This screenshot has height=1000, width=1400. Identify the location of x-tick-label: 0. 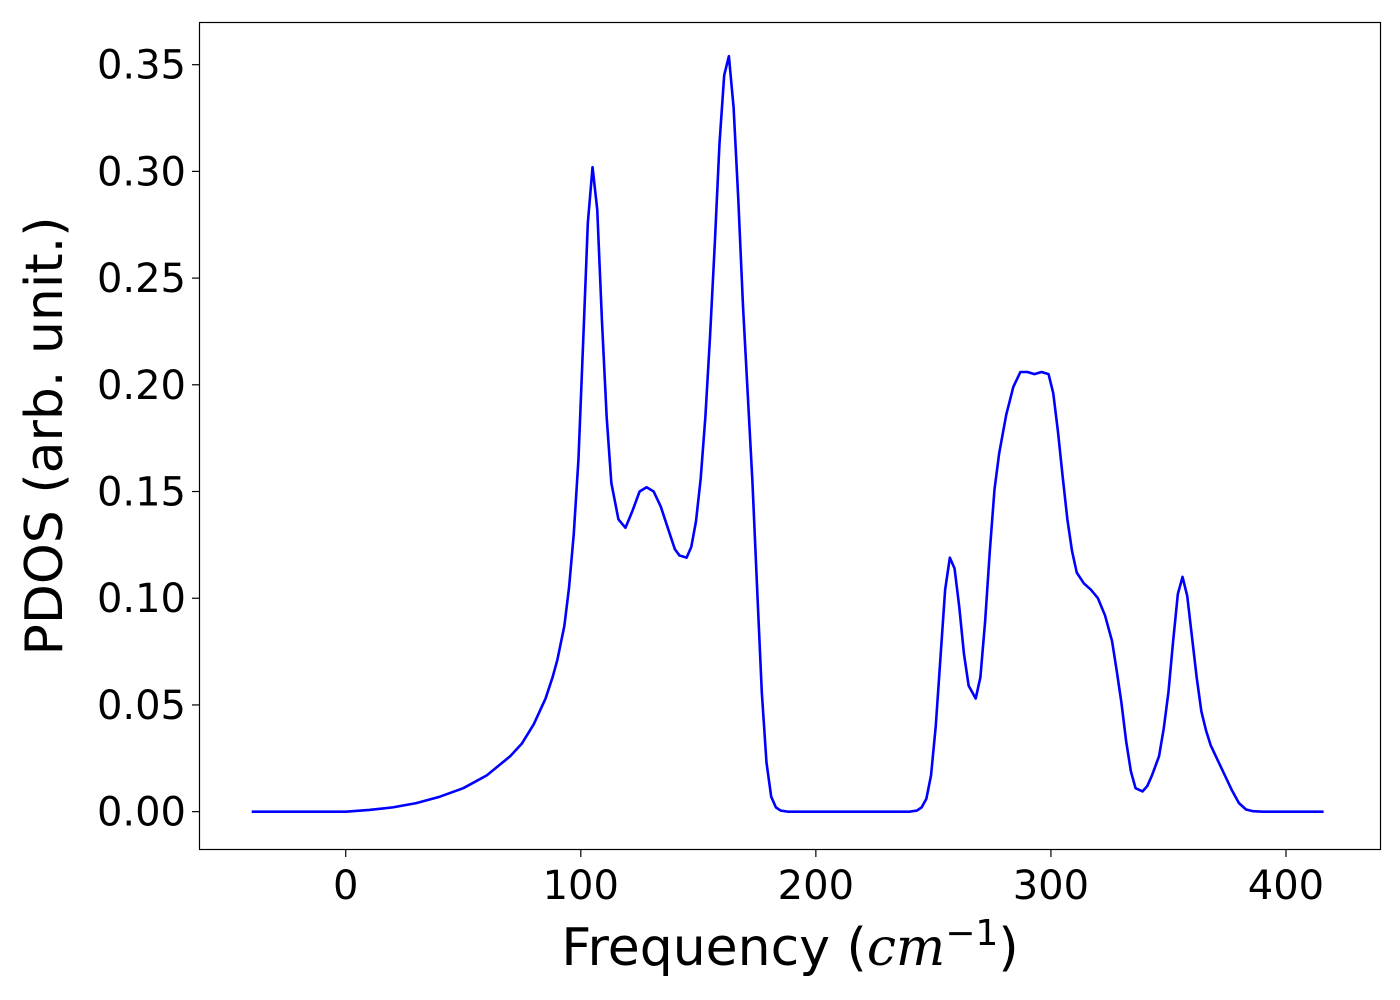
(345, 886).